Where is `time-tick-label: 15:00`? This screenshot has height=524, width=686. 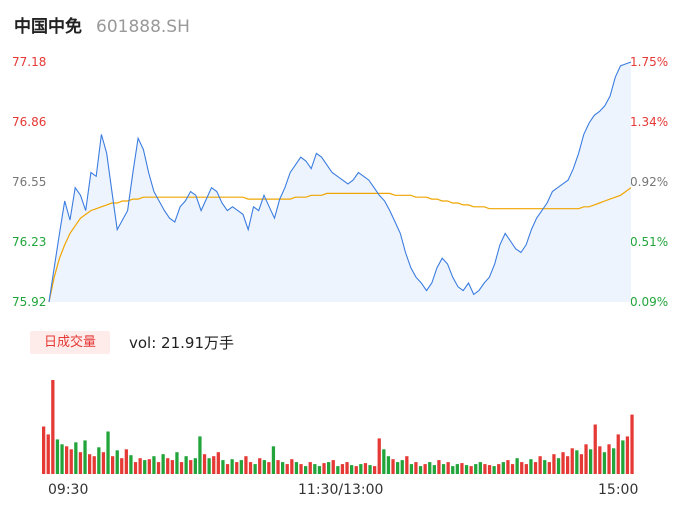
time-tick-label: 15:00 is located at coordinates (618, 490).